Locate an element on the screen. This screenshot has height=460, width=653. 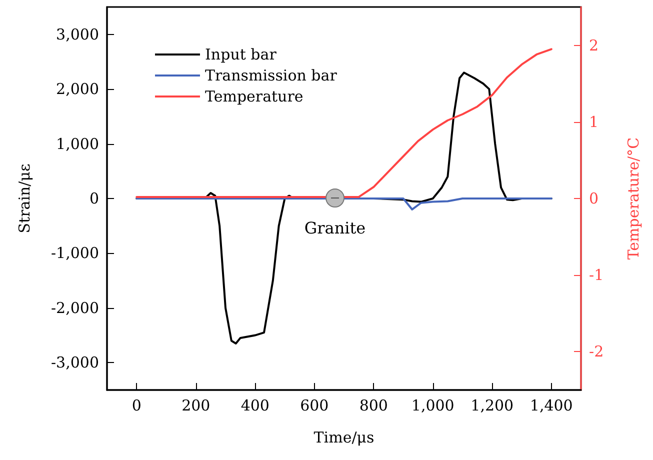
y-tick-label: 1,000 is located at coordinates (77, 143).